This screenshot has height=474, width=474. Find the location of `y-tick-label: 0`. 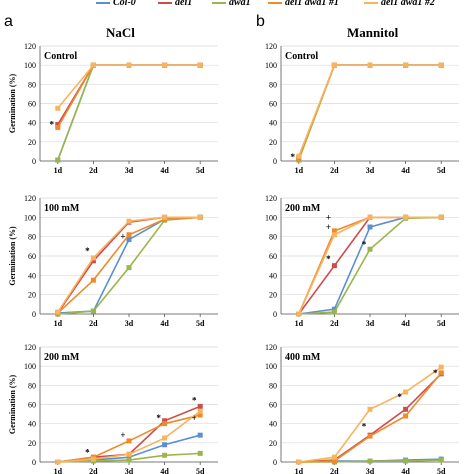

y-tick-label: 0 is located at coordinates (275, 462).